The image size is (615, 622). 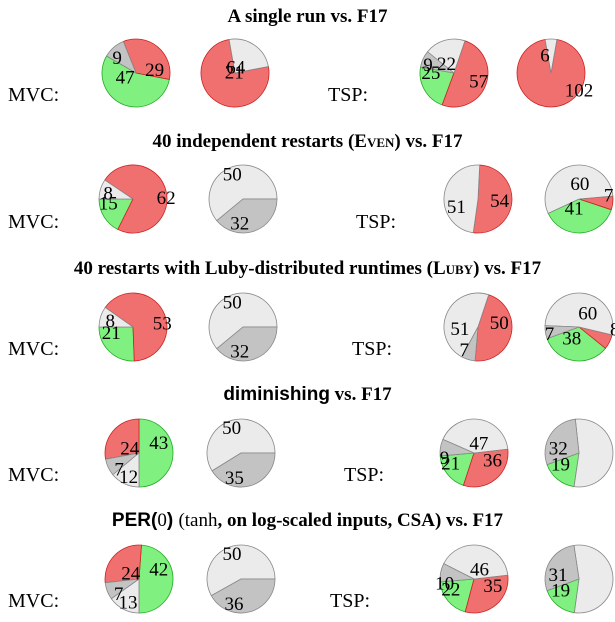 I want to click on tsp-label-3: TSP:, so click(x=372, y=349).